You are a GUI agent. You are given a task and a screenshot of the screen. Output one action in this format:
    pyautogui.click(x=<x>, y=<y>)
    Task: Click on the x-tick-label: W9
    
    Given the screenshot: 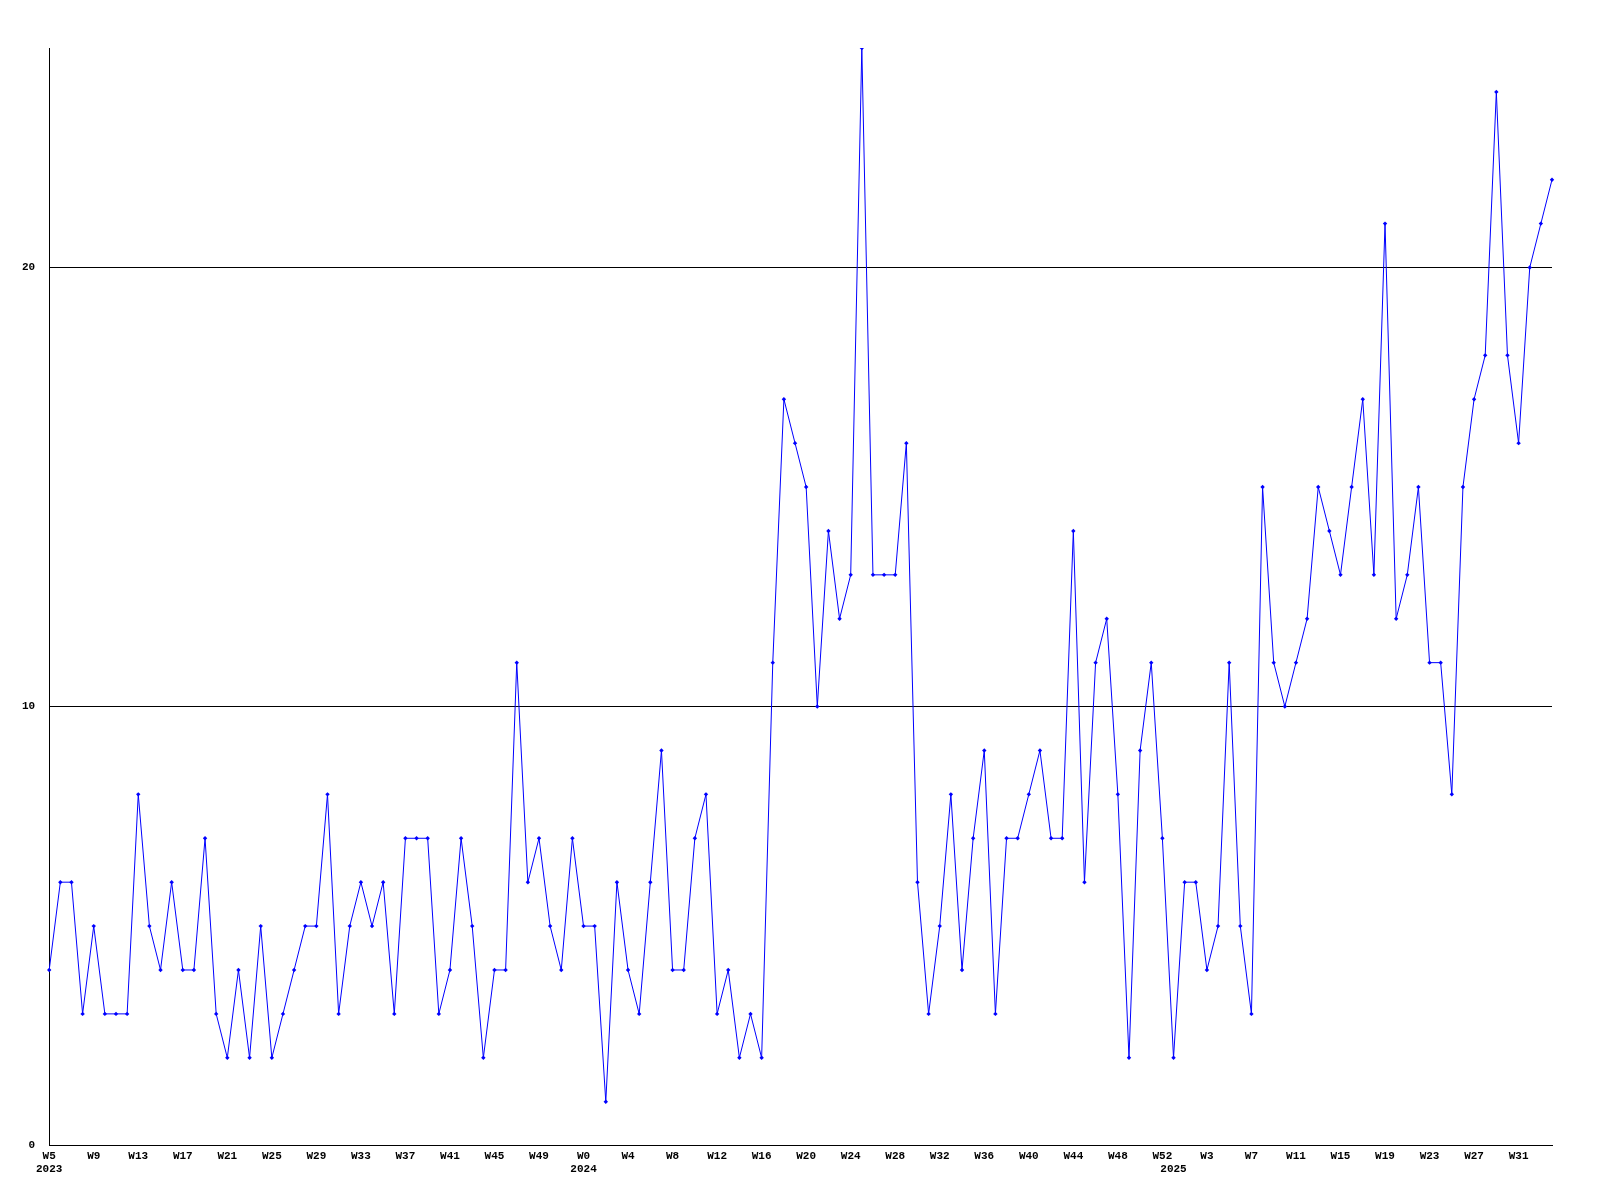 What is the action you would take?
    pyautogui.click(x=94, y=1155)
    